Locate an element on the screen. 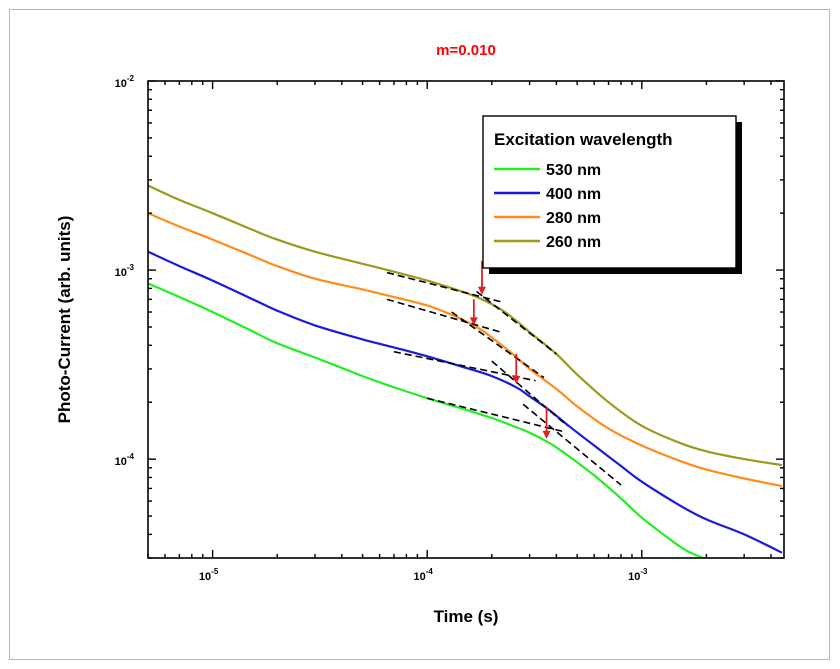 Image resolution: width=840 pixels, height=669 pixels. x-tick-label: 10⁻³ is located at coordinates (638, 575).